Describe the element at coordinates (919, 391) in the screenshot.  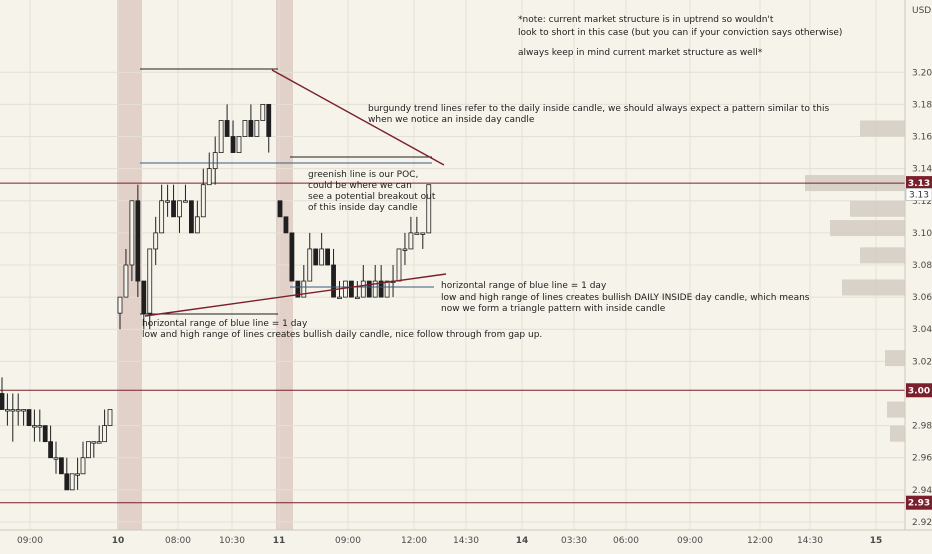
I see `price-tag-label: 3.00` at that location.